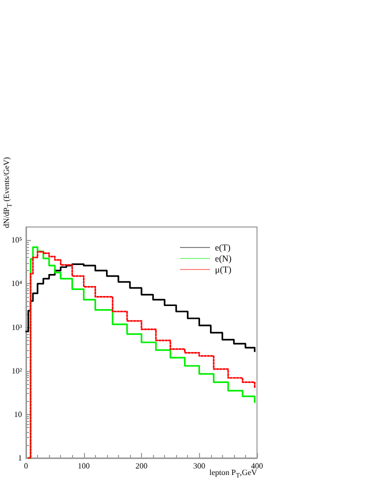 The image size is (374, 484). What do you see at coordinates (17, 371) in the screenshot?
I see `y-tick-label: 10²` at bounding box center [17, 371].